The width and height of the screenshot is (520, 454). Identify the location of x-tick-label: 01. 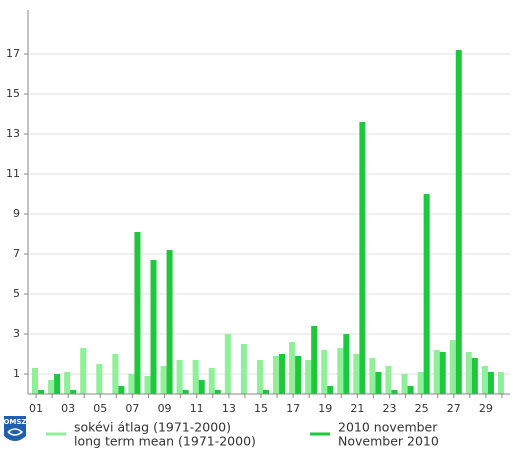
(36, 408).